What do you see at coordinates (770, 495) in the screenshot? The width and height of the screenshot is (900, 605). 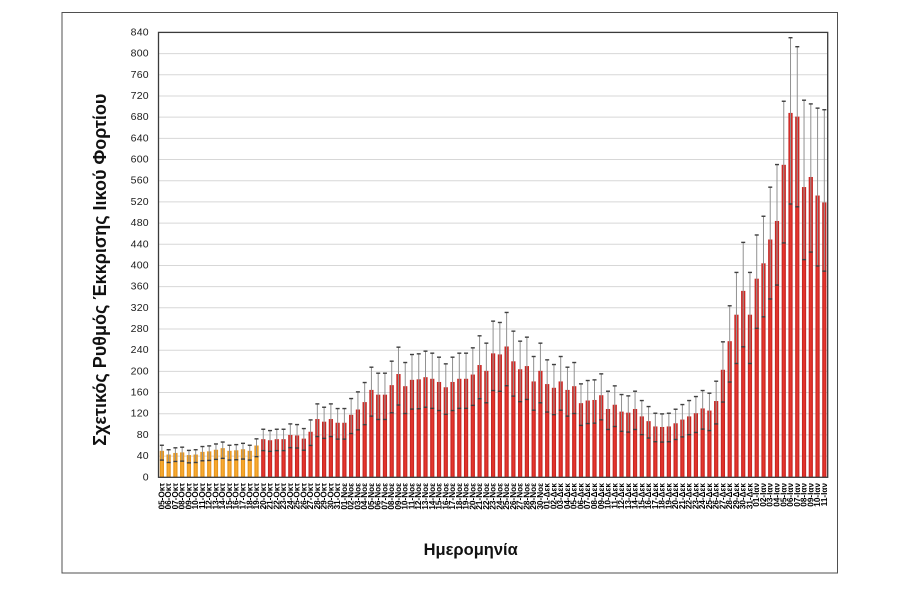 I see `svg-text: 03-Ιαν` at bounding box center [770, 495].